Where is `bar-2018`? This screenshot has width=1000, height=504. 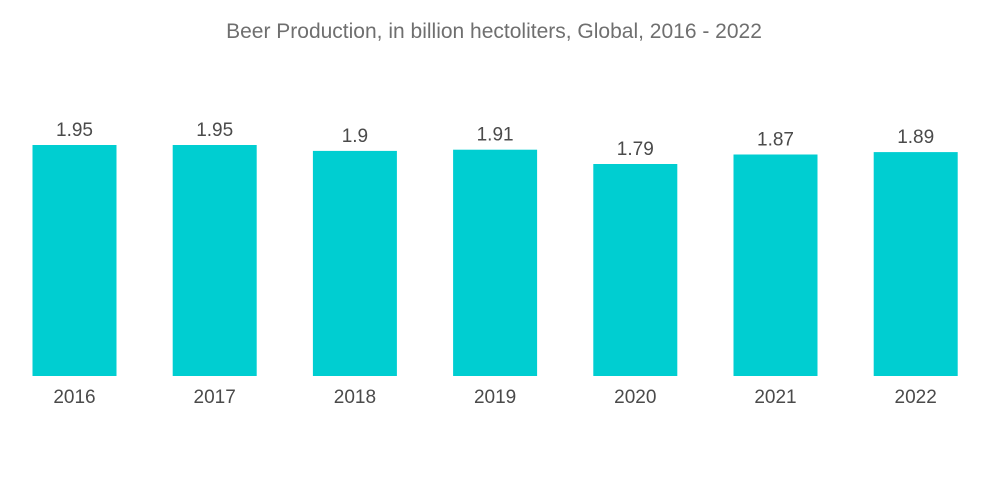 bar-2018 is located at coordinates (354, 263).